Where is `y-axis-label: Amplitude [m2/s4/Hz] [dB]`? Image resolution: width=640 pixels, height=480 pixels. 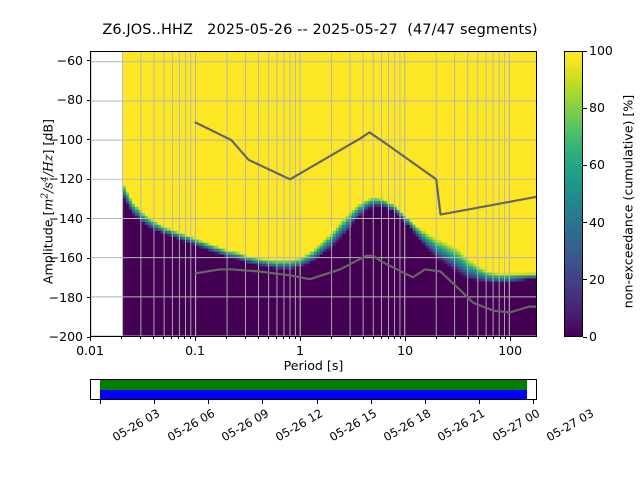
y-axis-label: Amplitude [m2/s4/Hz] [dB] is located at coordinates (47, 202).